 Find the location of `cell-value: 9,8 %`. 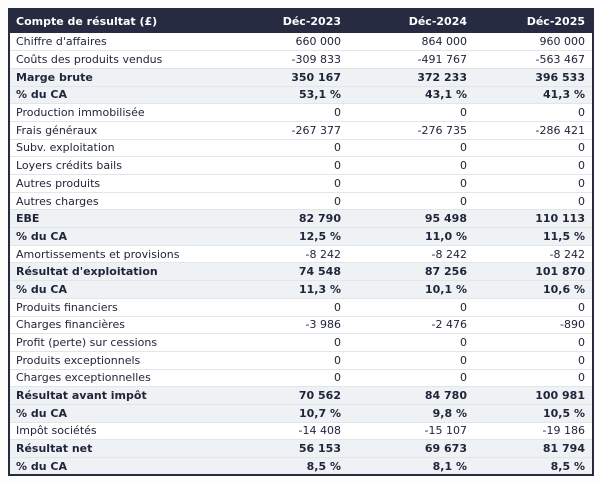

cell-value: 9,8 % is located at coordinates (411, 413).